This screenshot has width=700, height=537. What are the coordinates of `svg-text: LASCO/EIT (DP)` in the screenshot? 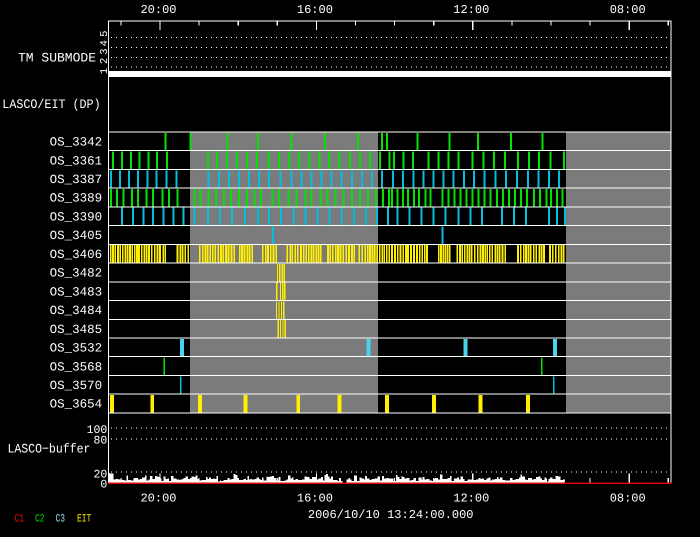 It's located at (51, 104).